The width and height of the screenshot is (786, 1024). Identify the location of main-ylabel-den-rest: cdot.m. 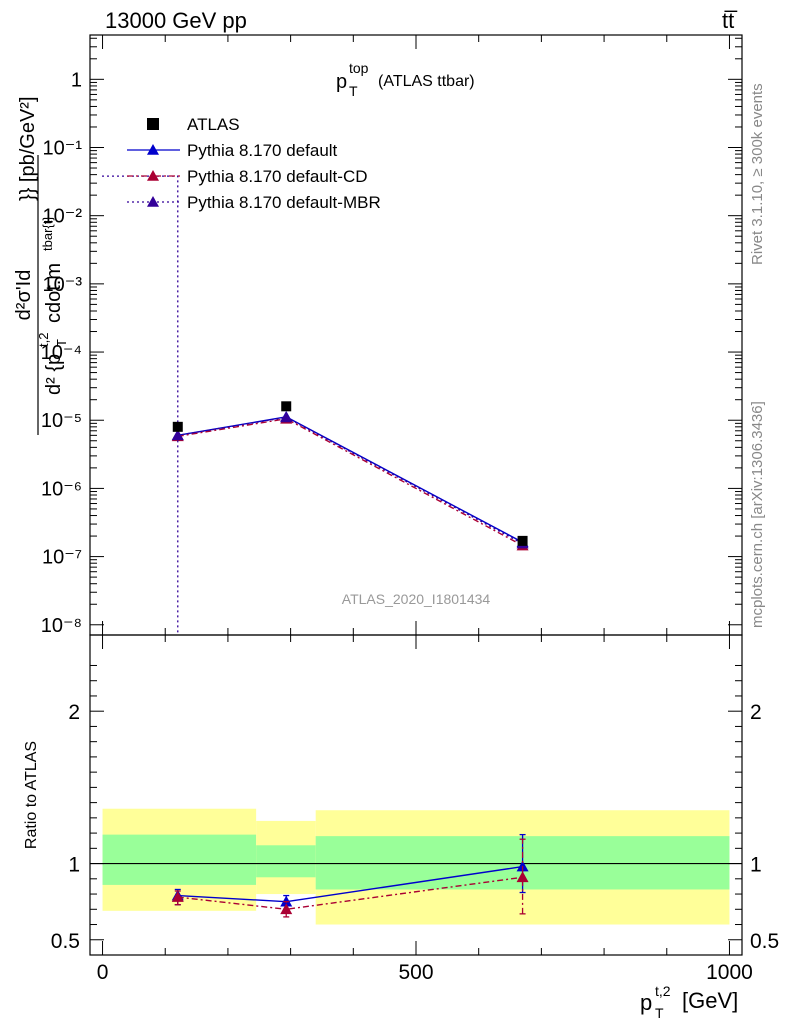
(54, 293).